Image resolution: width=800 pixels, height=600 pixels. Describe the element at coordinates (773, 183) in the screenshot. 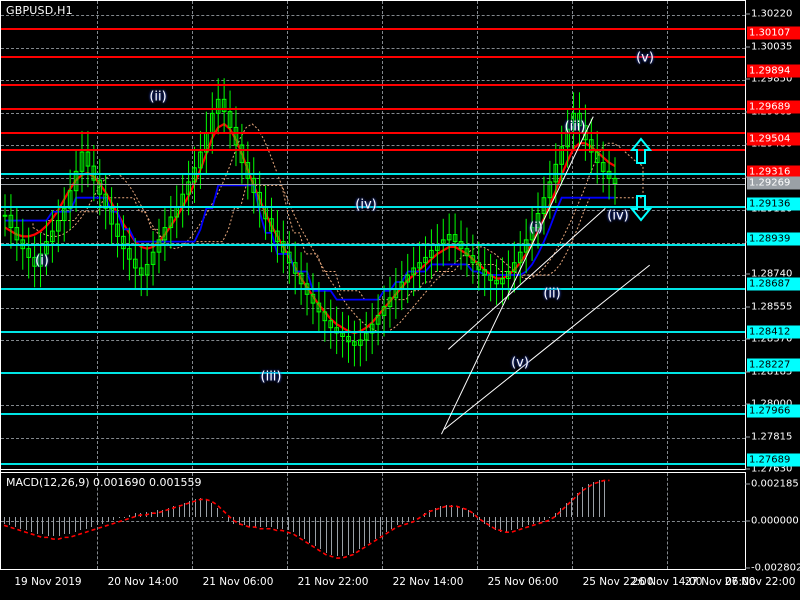

I see `current-price-label: 1.29269` at that location.